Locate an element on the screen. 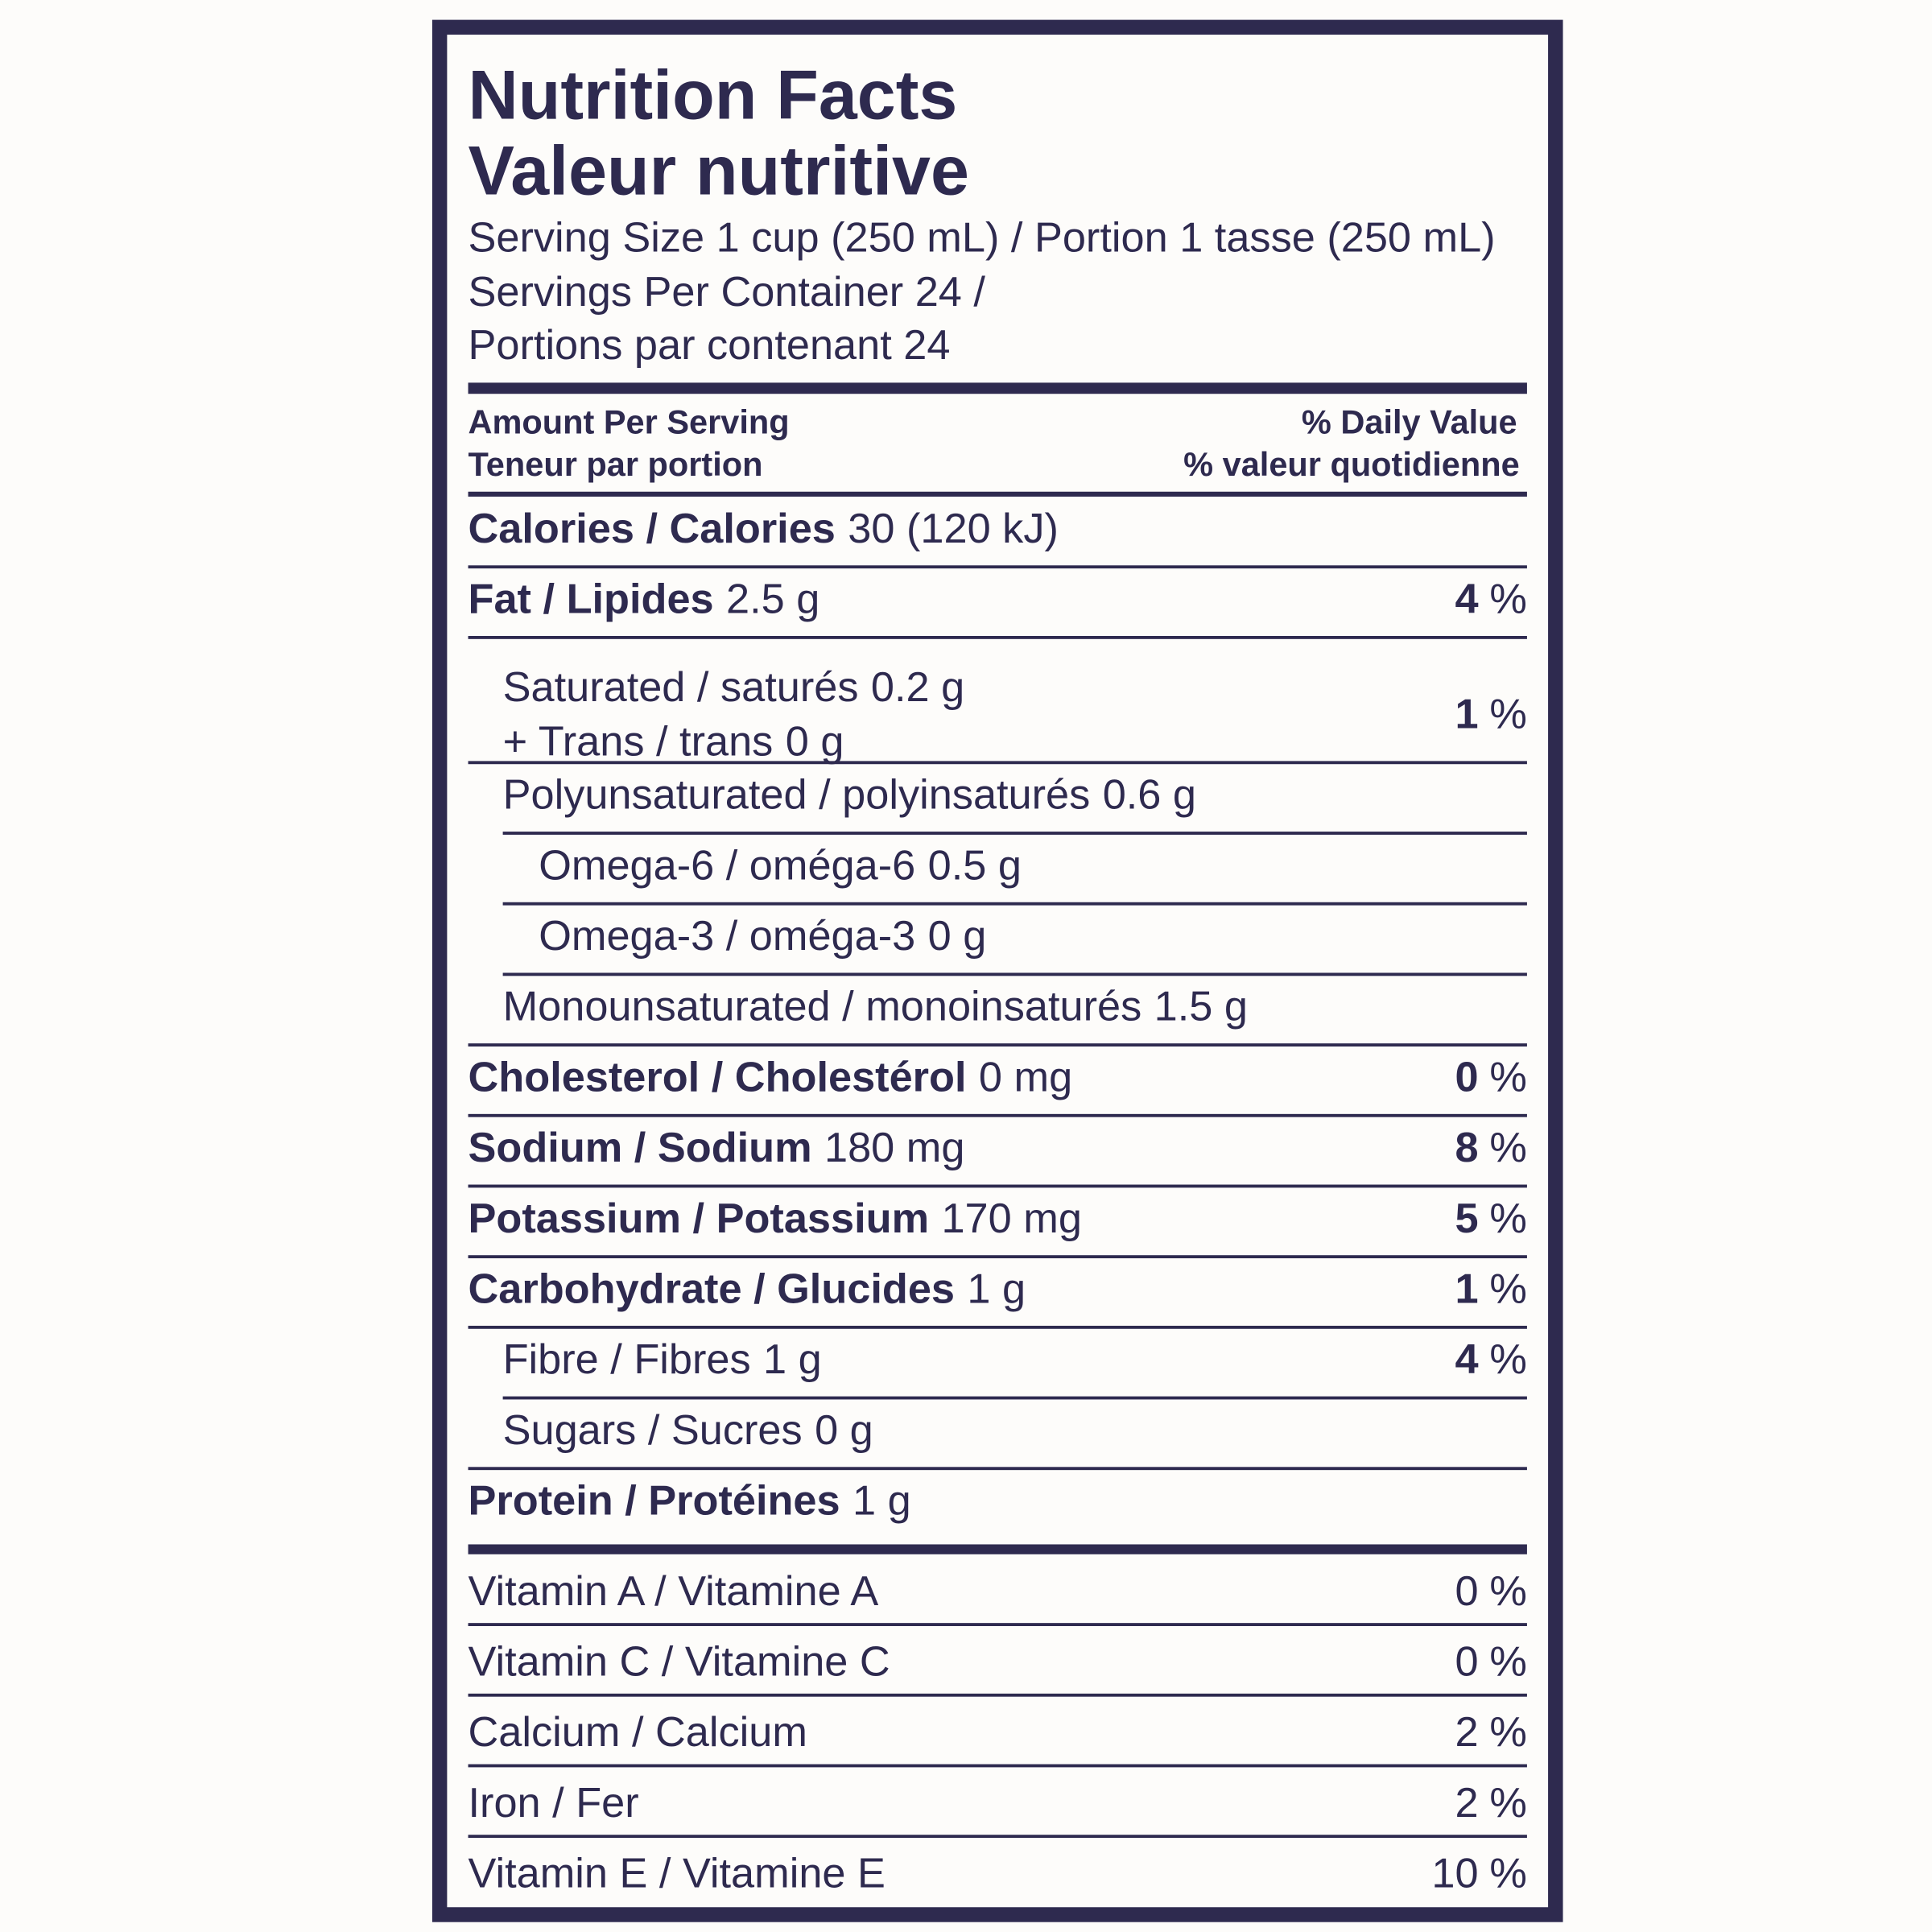 This screenshot has width=1932, height=1932. nutrient-amount: 170 mg is located at coordinates (1011, 1218).